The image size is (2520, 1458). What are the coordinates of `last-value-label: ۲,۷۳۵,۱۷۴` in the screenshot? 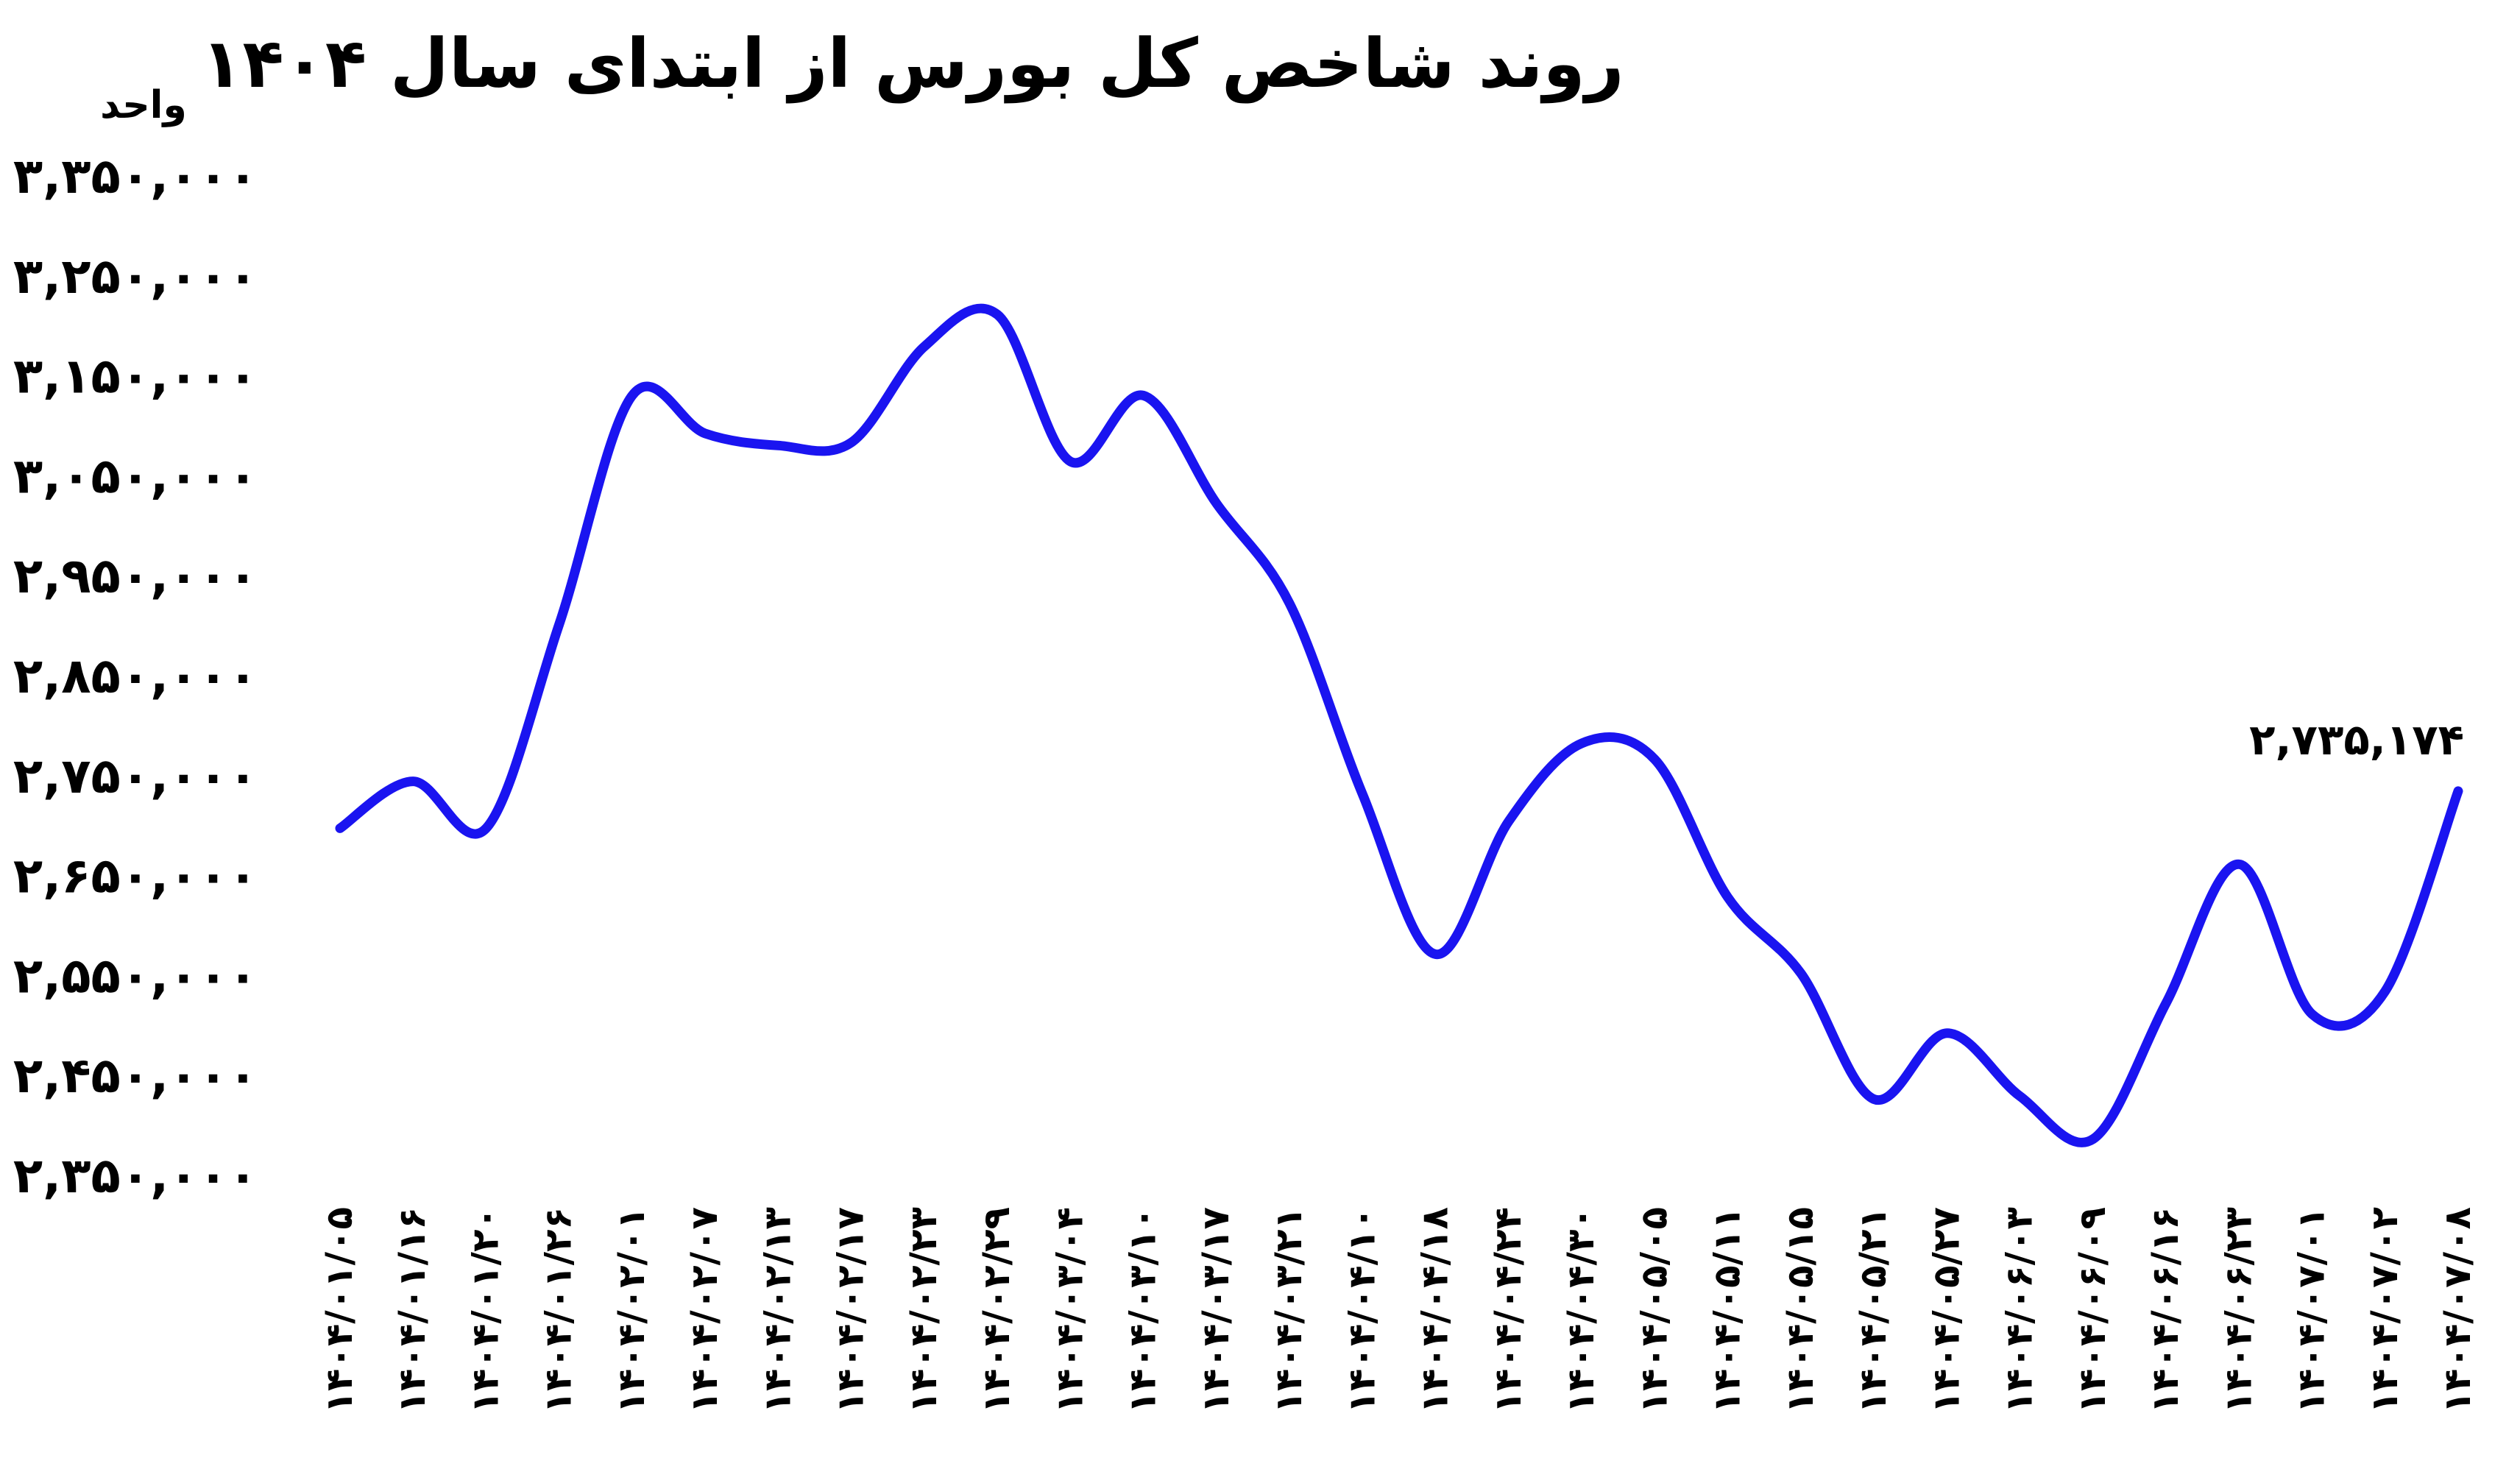 It's located at (2356, 740).